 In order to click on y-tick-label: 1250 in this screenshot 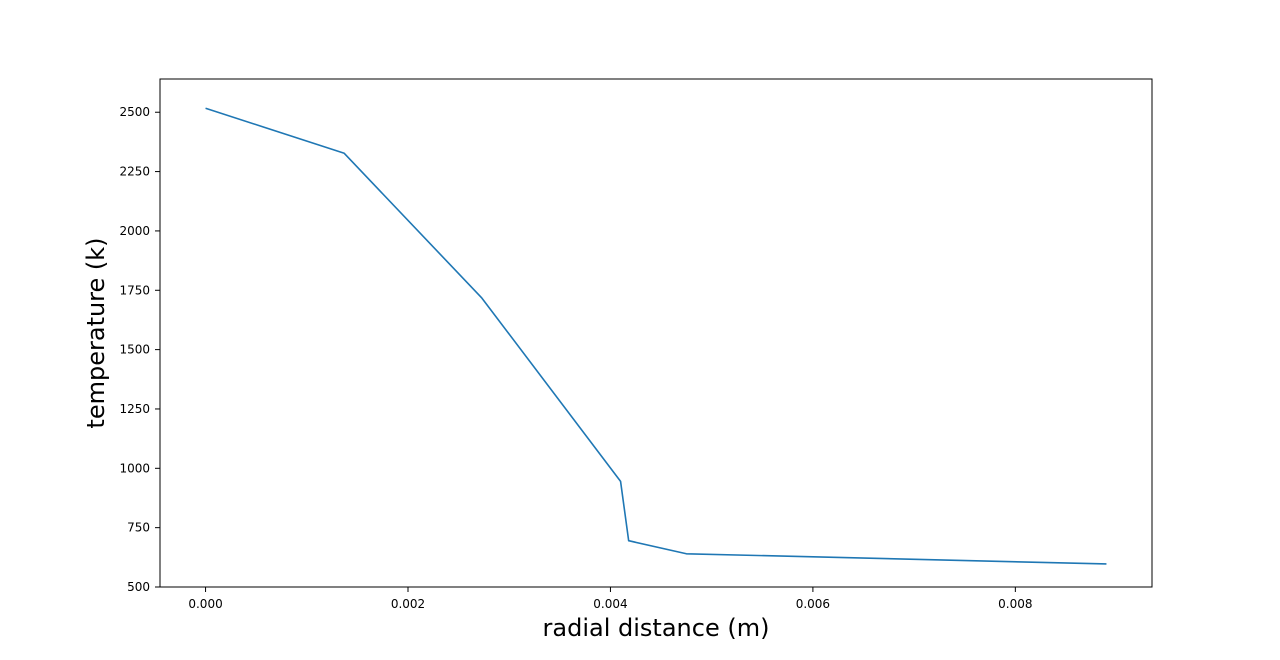, I will do `click(134, 409)`.